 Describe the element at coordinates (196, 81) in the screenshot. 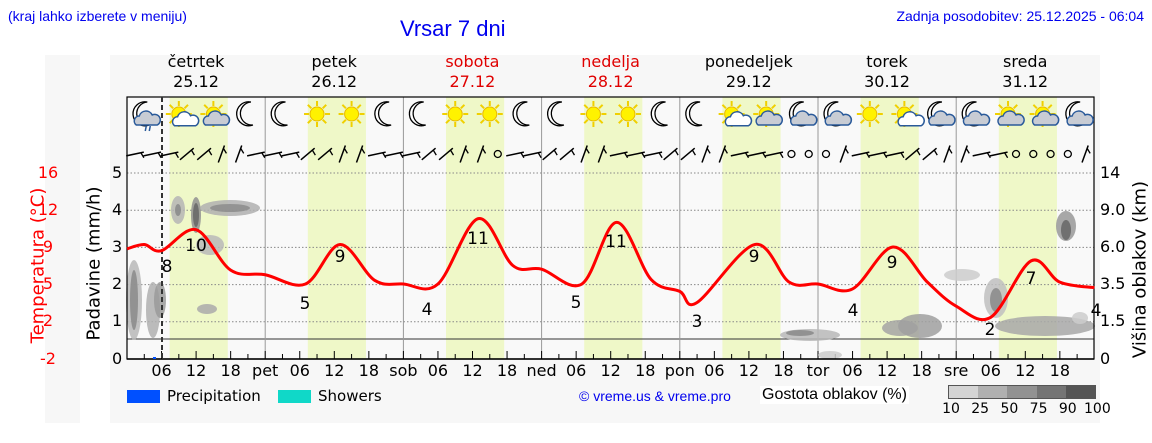

I see `day-date: 25.12` at that location.